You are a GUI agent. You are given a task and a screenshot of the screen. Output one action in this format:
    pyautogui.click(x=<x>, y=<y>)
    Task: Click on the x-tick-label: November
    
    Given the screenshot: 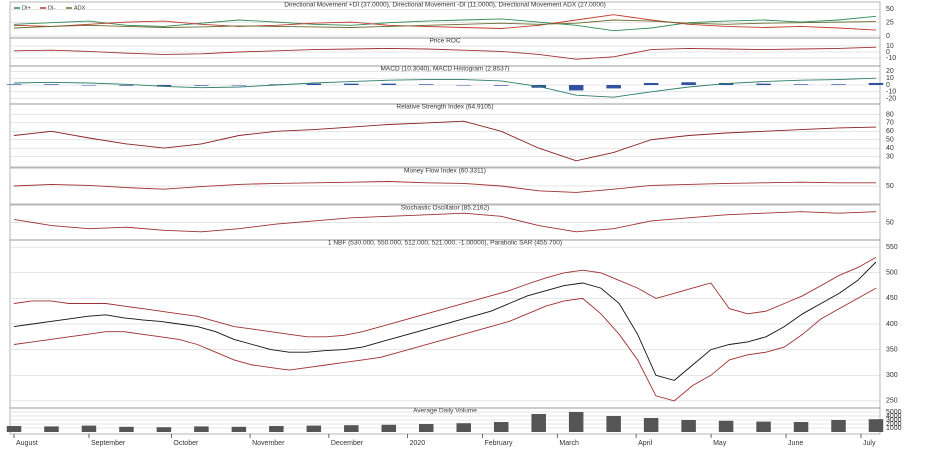 What is the action you would take?
    pyautogui.click(x=268, y=443)
    